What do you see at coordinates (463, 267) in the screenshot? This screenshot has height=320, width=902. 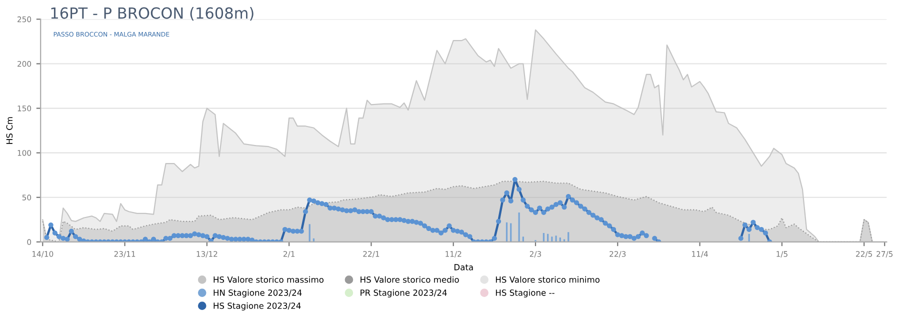 I see `x-axis-title: Data` at bounding box center [463, 267].